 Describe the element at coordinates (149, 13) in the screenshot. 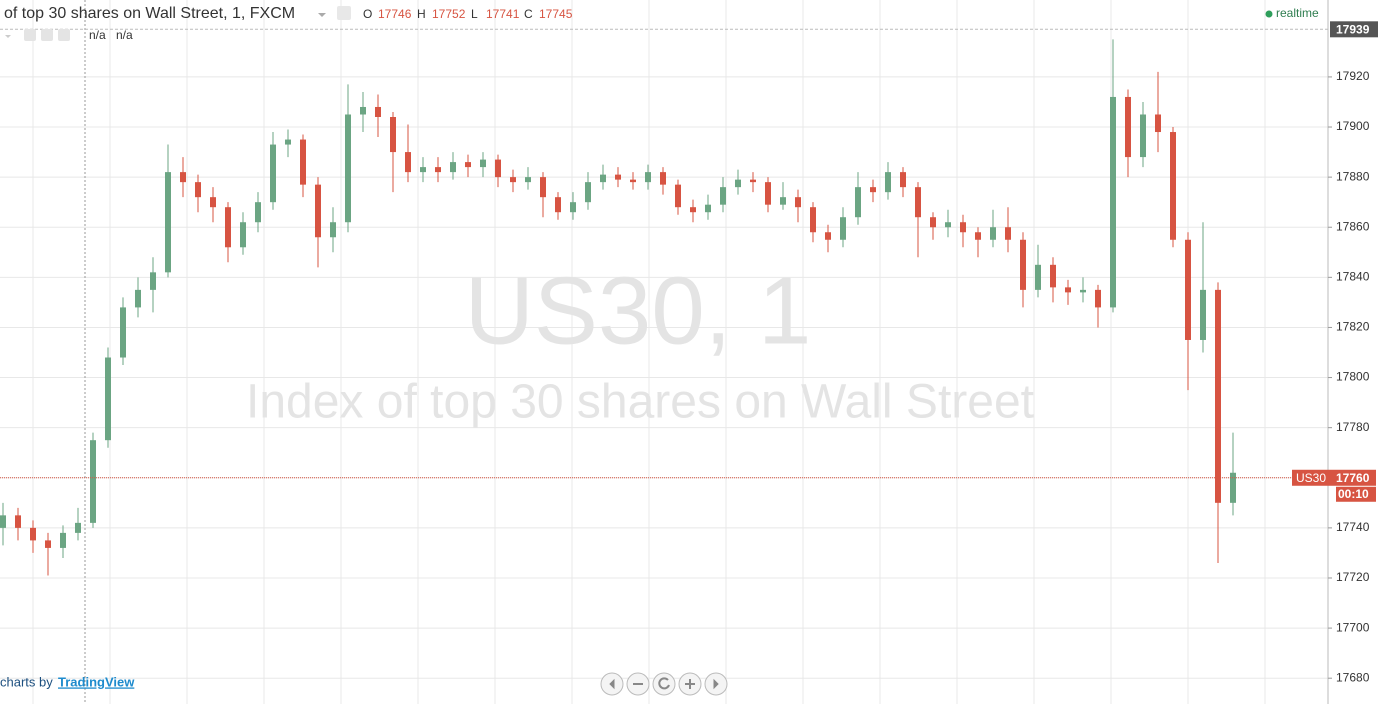

I see `symbol-description: of top 30 shares on Wall Street, 1, FXCM` at that location.